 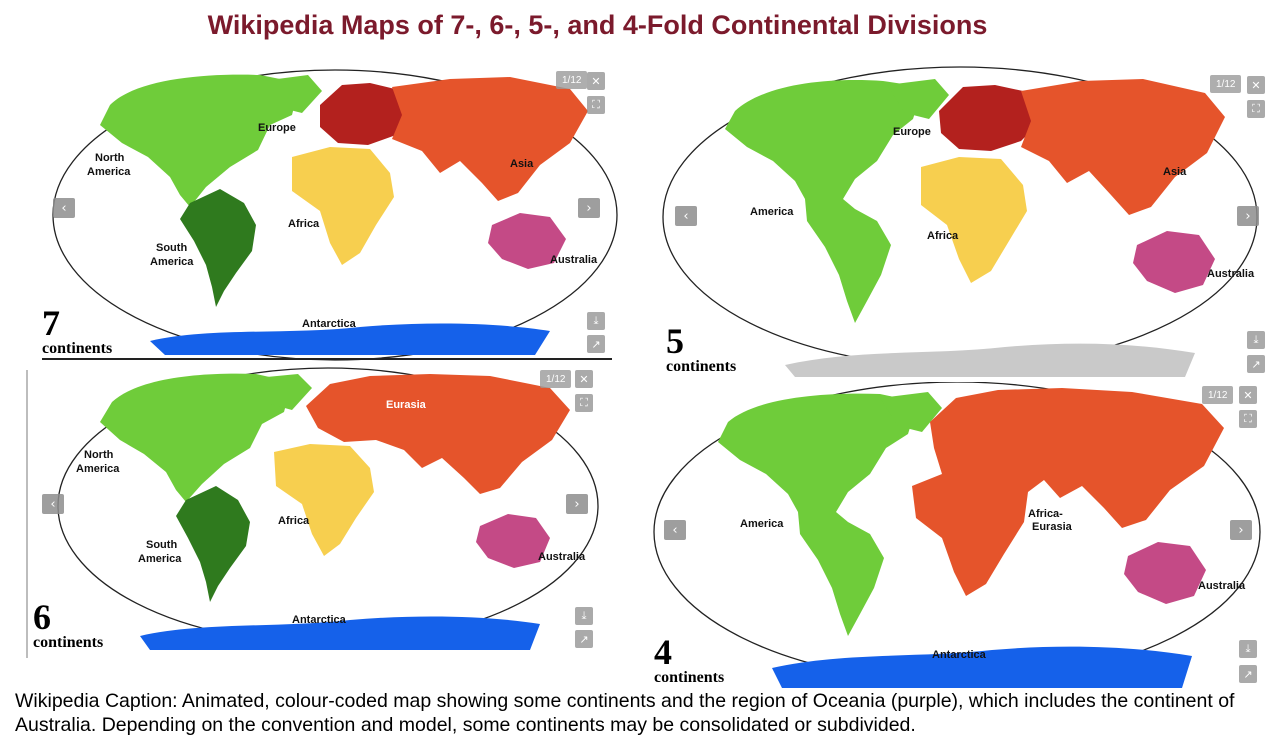 What do you see at coordinates (42, 617) in the screenshot?
I see `continent-count: 6` at bounding box center [42, 617].